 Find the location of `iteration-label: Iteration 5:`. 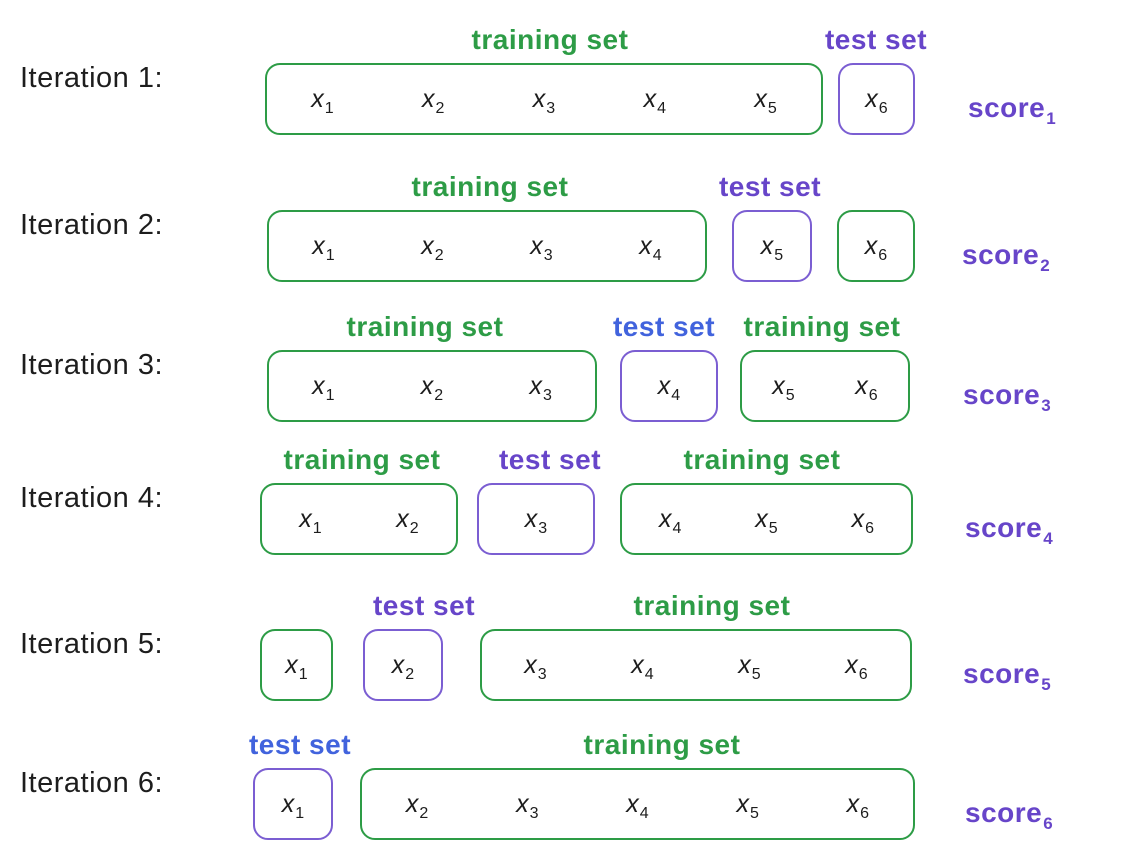

iteration-label: Iteration 5: is located at coordinates (92, 644).